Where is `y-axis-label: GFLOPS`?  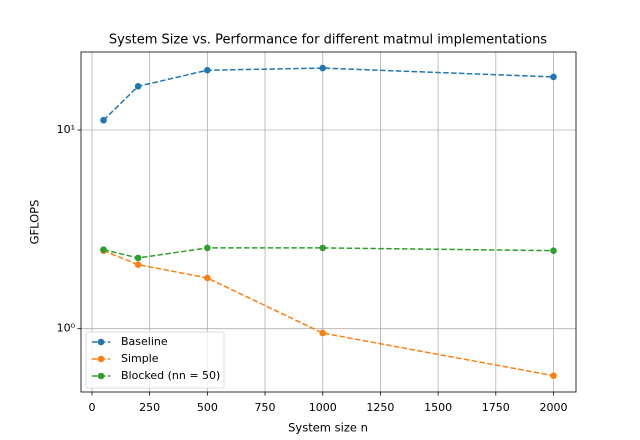 y-axis-label: GFLOPS is located at coordinates (35, 222).